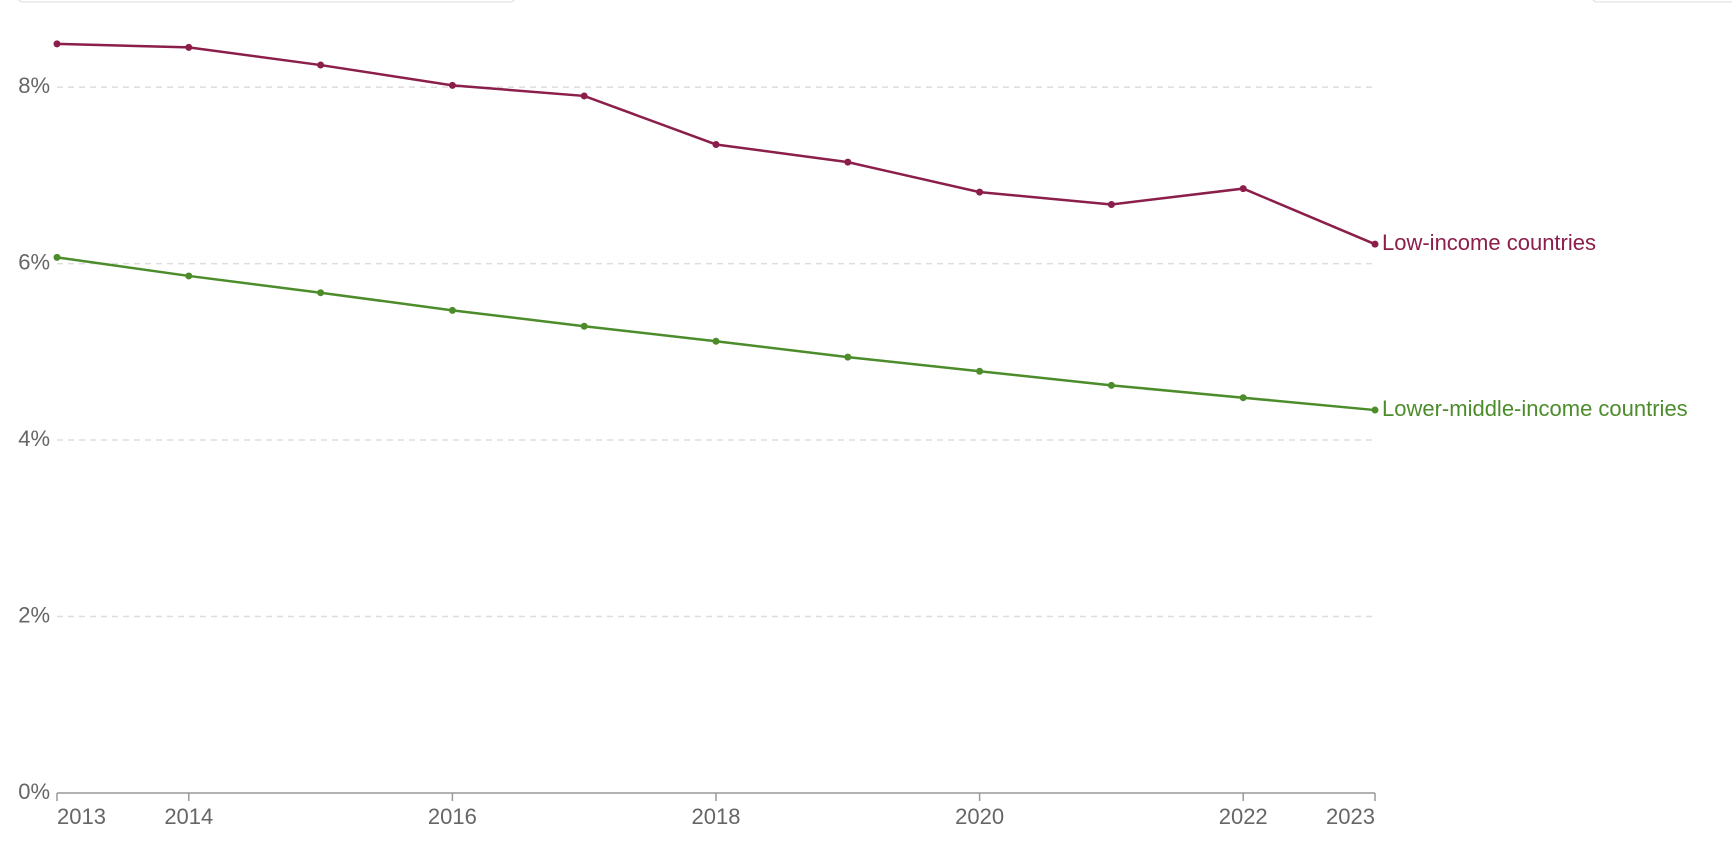 The height and width of the screenshot is (856, 1732). Describe the element at coordinates (1243, 816) in the screenshot. I see `x-tick-label: 2022` at that location.